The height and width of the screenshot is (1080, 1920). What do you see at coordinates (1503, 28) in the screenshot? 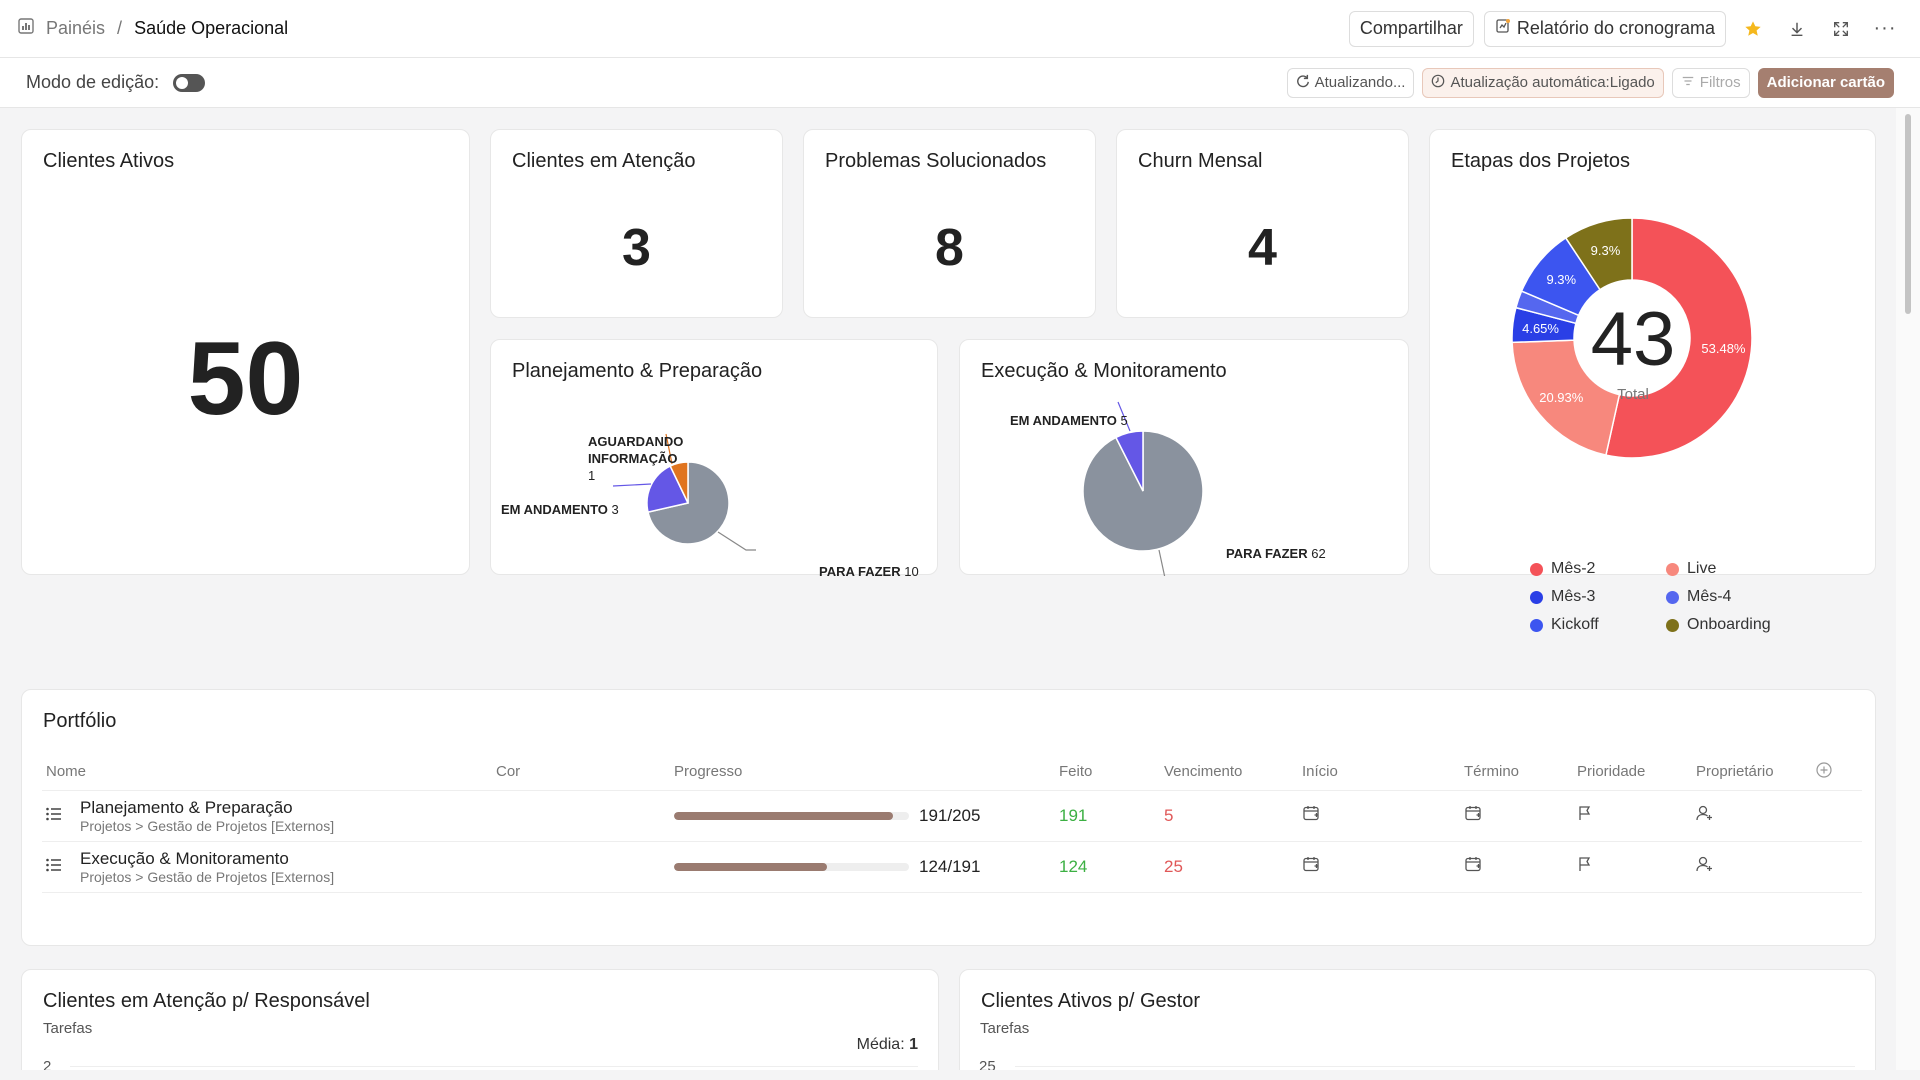
I see `report-icon` at bounding box center [1503, 28].